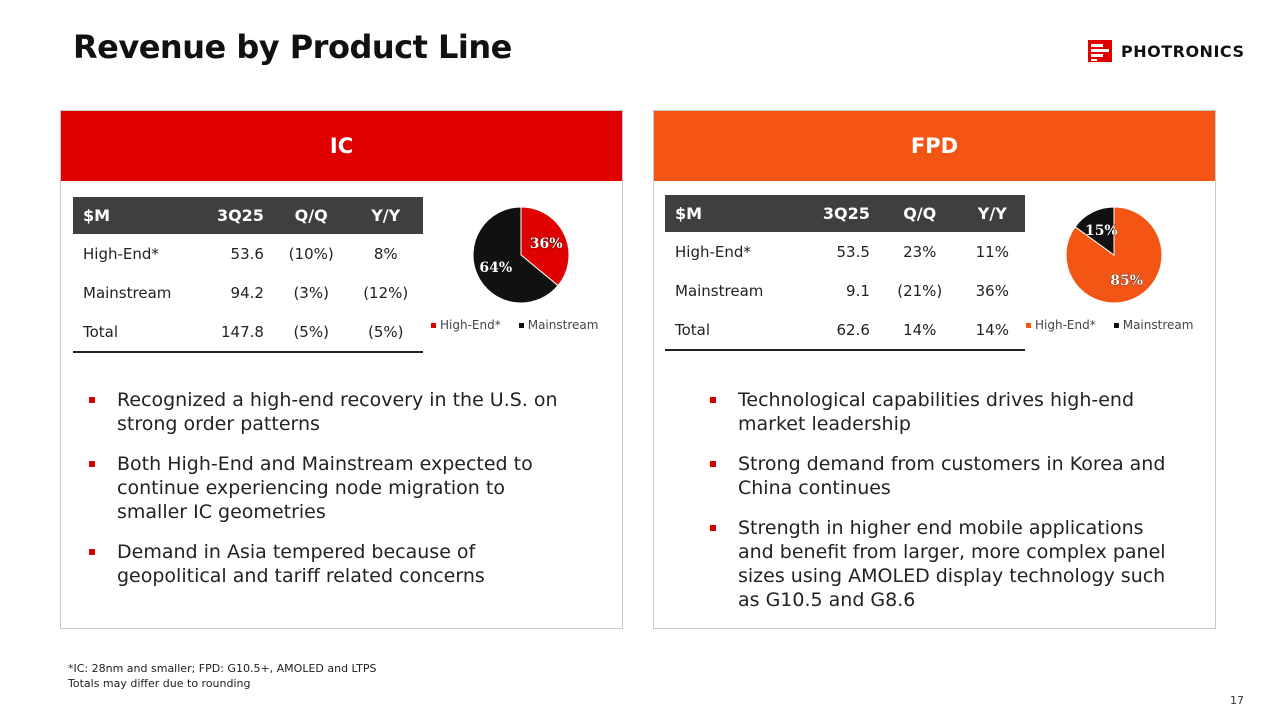 This screenshot has height=720, width=1280. What do you see at coordinates (992, 251) in the screenshot?
I see `table-cell: 11%` at bounding box center [992, 251].